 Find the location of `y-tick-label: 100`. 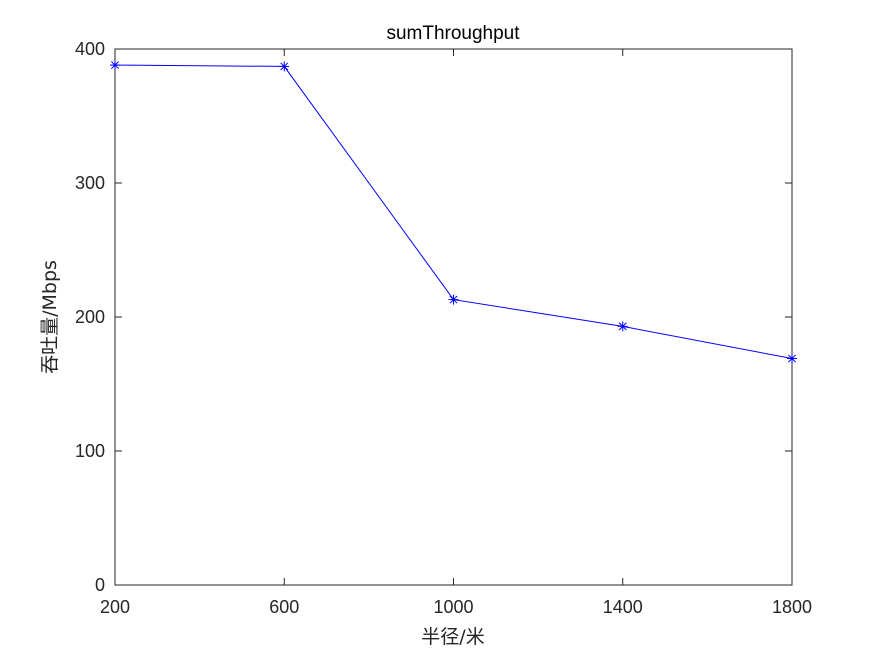

y-tick-label: 100 is located at coordinates (90, 451).